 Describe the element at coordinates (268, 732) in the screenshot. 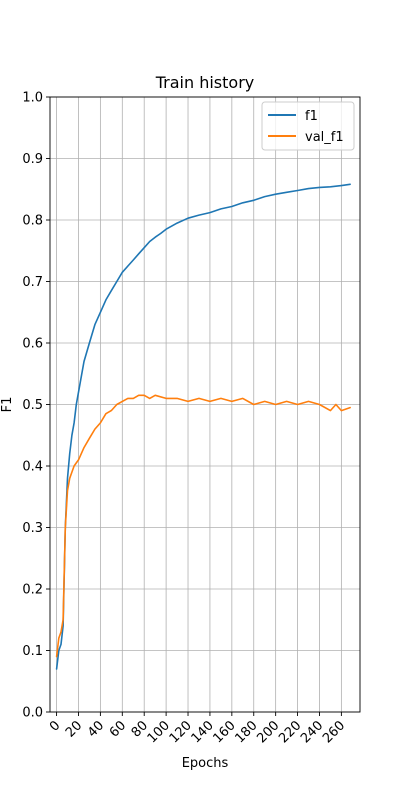

I see `x-tick-label: 200` at that location.